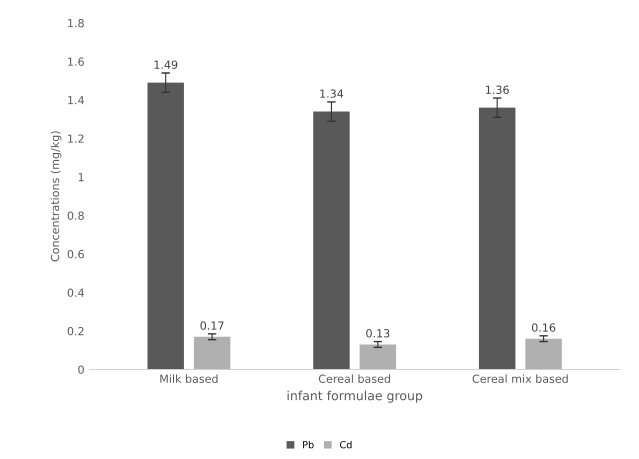 The width and height of the screenshot is (639, 459). What do you see at coordinates (378, 333) in the screenshot?
I see `data-label: 0.13` at bounding box center [378, 333].